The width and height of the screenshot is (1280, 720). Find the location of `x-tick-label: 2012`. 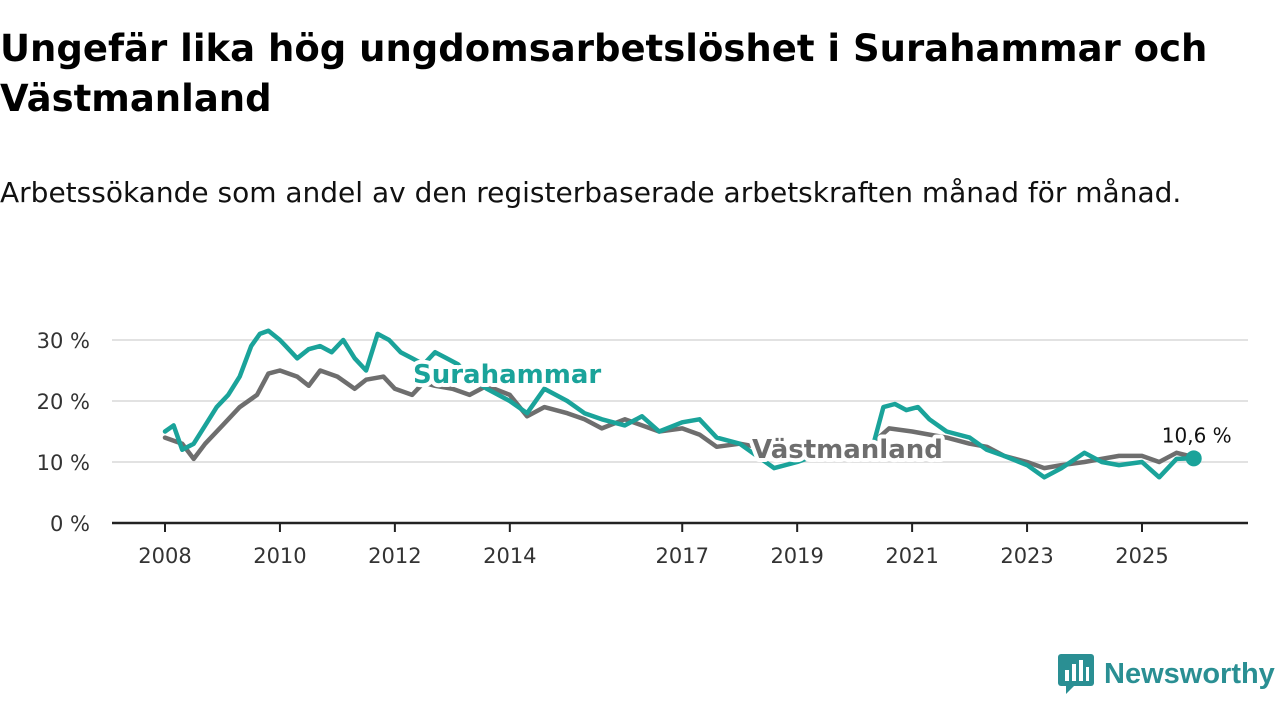

x-tick-label: 2012 is located at coordinates (394, 556).